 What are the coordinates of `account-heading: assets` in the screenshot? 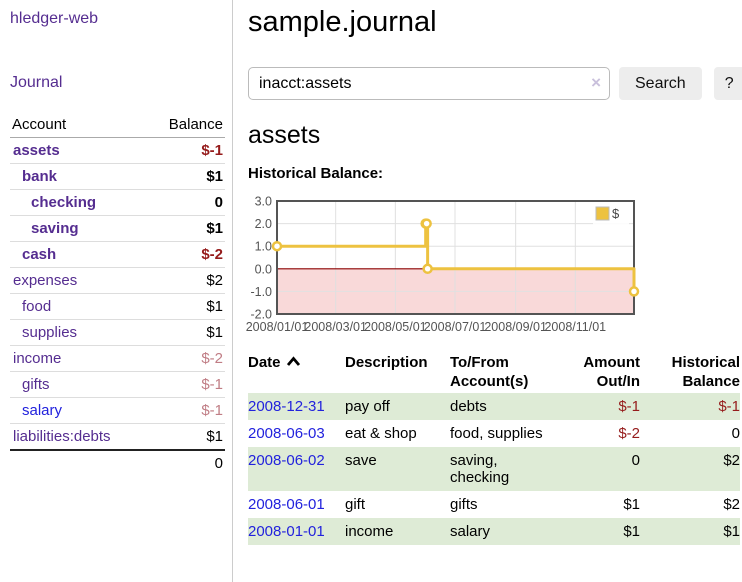 It's located at (284, 135).